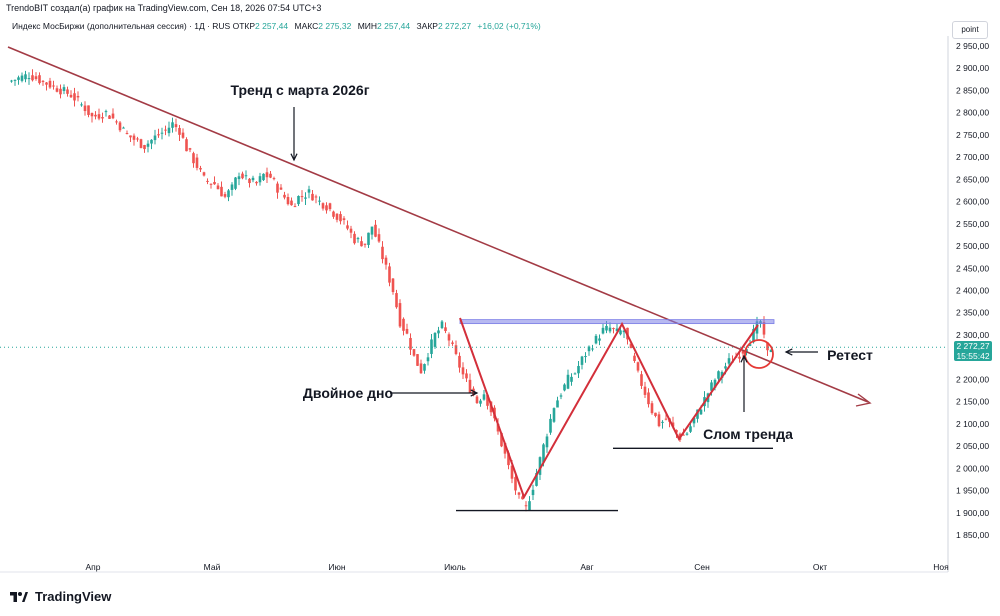  What do you see at coordinates (759, 354) in the screenshot?
I see `retest-circle` at bounding box center [759, 354].